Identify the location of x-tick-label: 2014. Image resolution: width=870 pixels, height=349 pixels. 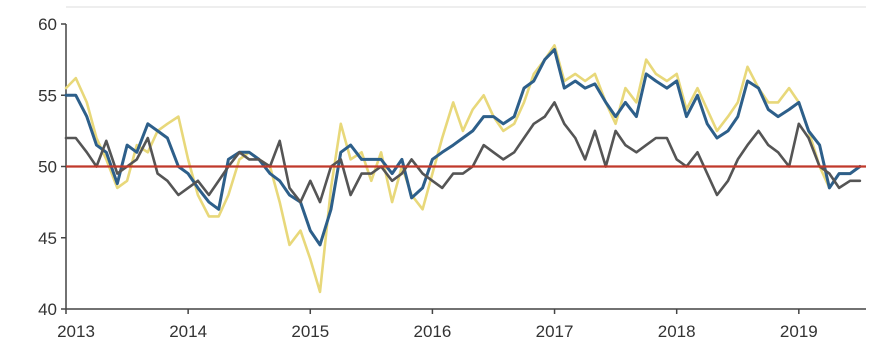
(188, 331).